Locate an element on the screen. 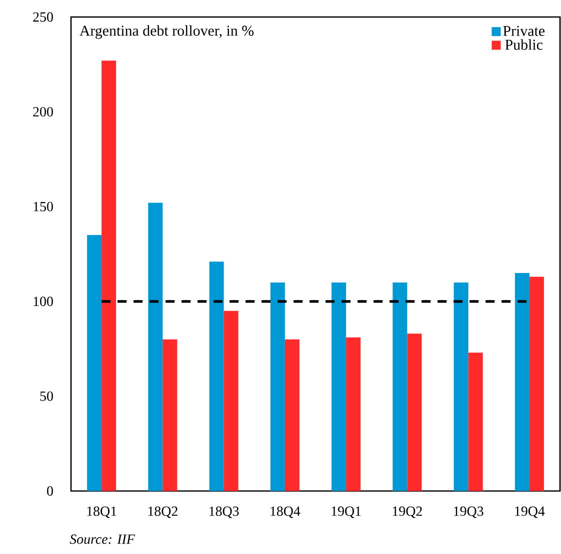 The width and height of the screenshot is (561, 554). y-tick-label: 0 is located at coordinates (50, 491).